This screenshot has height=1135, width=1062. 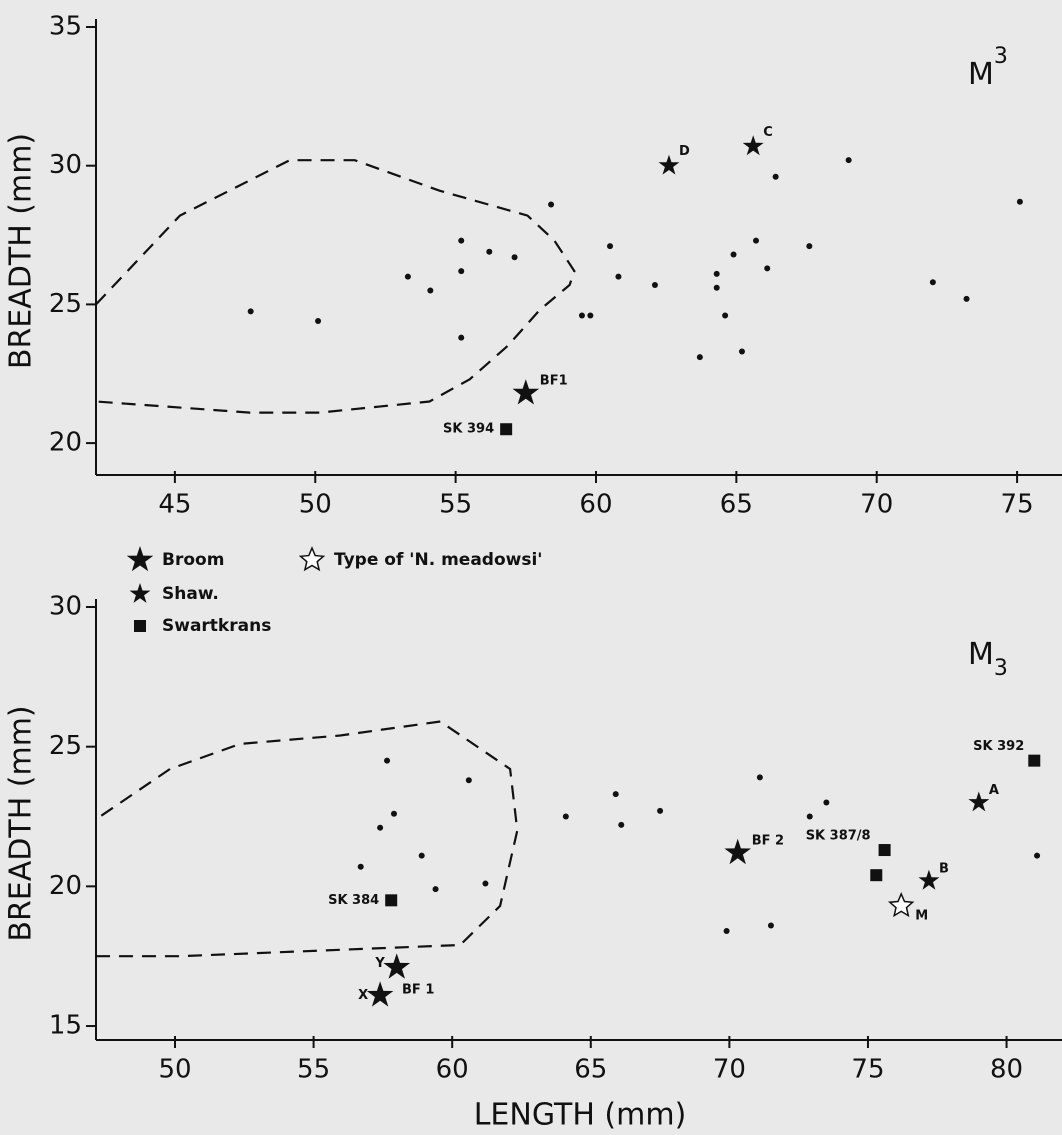 What do you see at coordinates (379, 963) in the screenshot?
I see `point-label: Y` at bounding box center [379, 963].